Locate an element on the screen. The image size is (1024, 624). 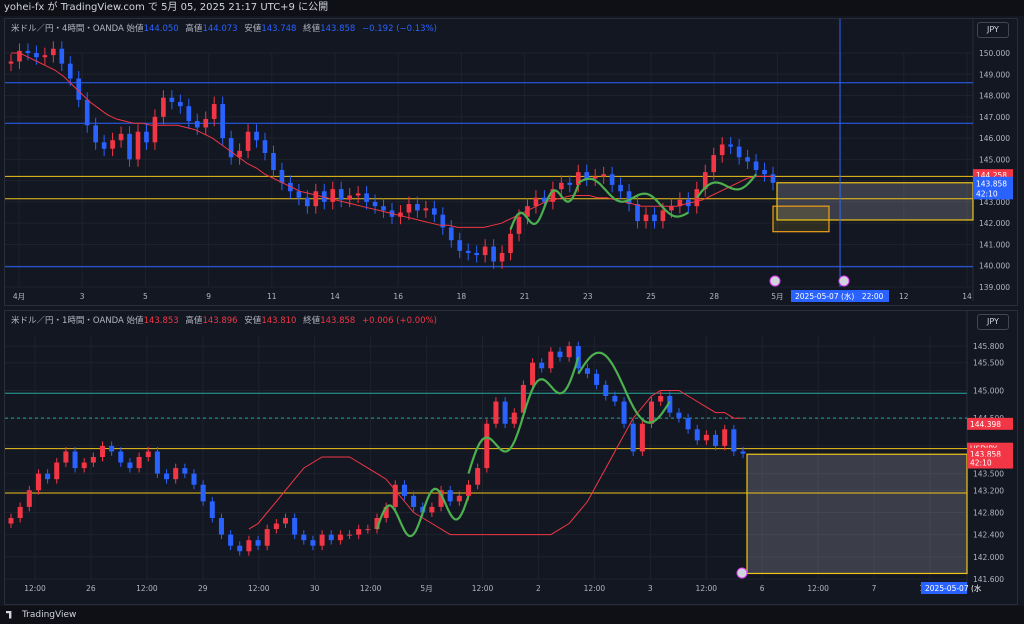
date-tag-background is located at coordinates (944, 588).